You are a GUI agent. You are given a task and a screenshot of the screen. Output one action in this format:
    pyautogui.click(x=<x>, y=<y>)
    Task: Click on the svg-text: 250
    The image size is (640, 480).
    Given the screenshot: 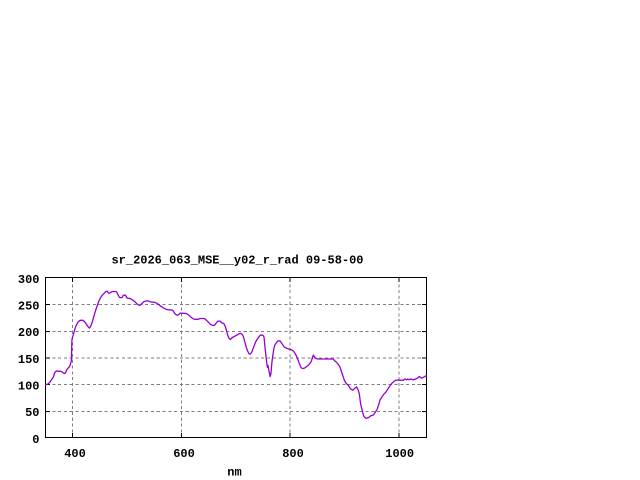 What is the action you would take?
    pyautogui.click(x=29, y=307)
    